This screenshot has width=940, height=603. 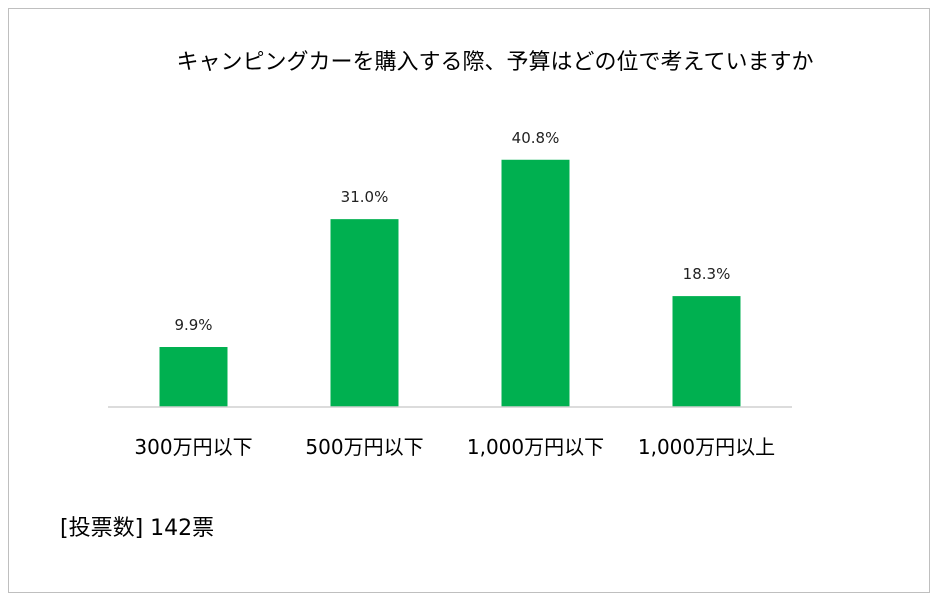 I want to click on category-label-4: 1,000万円以上, so click(x=706, y=447).